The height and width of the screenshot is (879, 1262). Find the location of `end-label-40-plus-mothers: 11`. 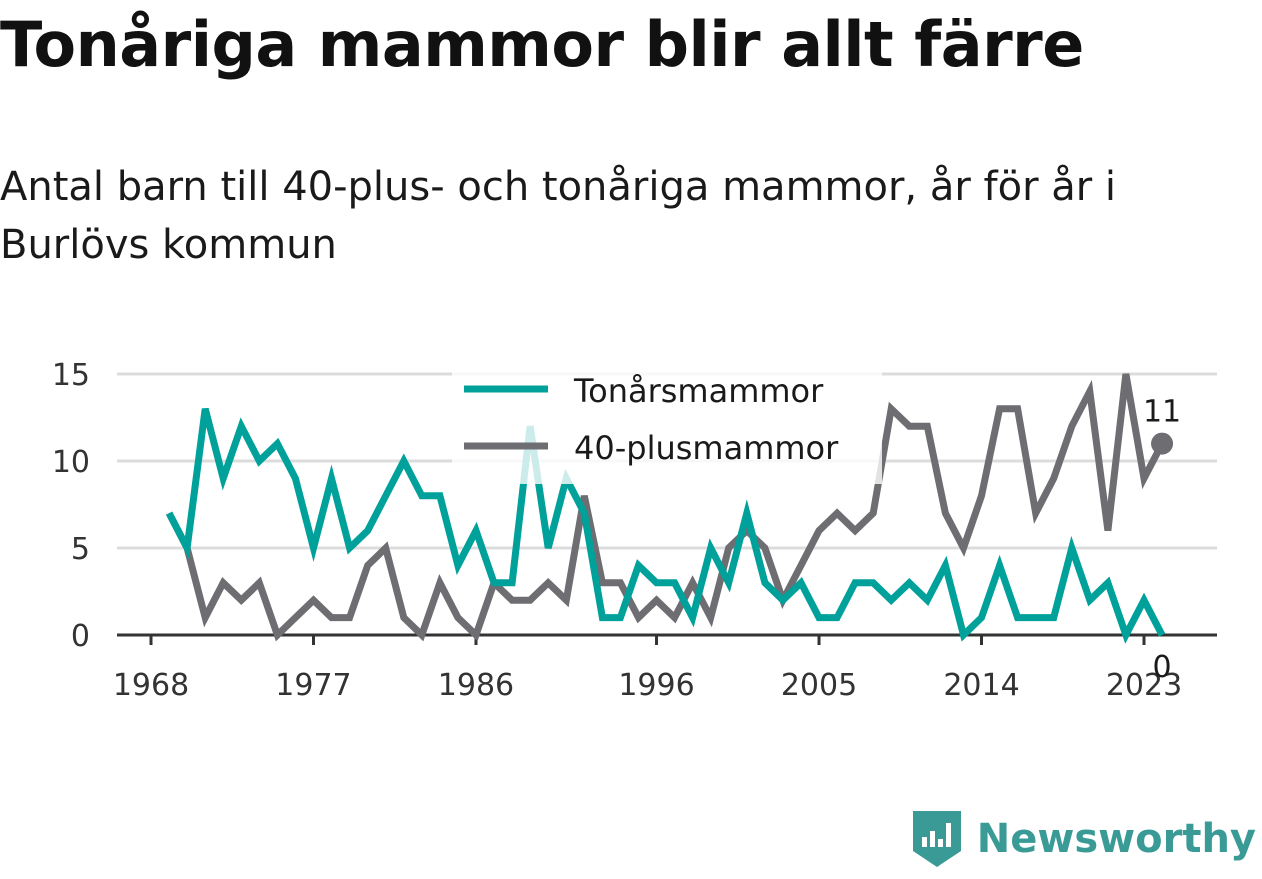

end-label-40-plus-mothers: 11 is located at coordinates (1162, 412).